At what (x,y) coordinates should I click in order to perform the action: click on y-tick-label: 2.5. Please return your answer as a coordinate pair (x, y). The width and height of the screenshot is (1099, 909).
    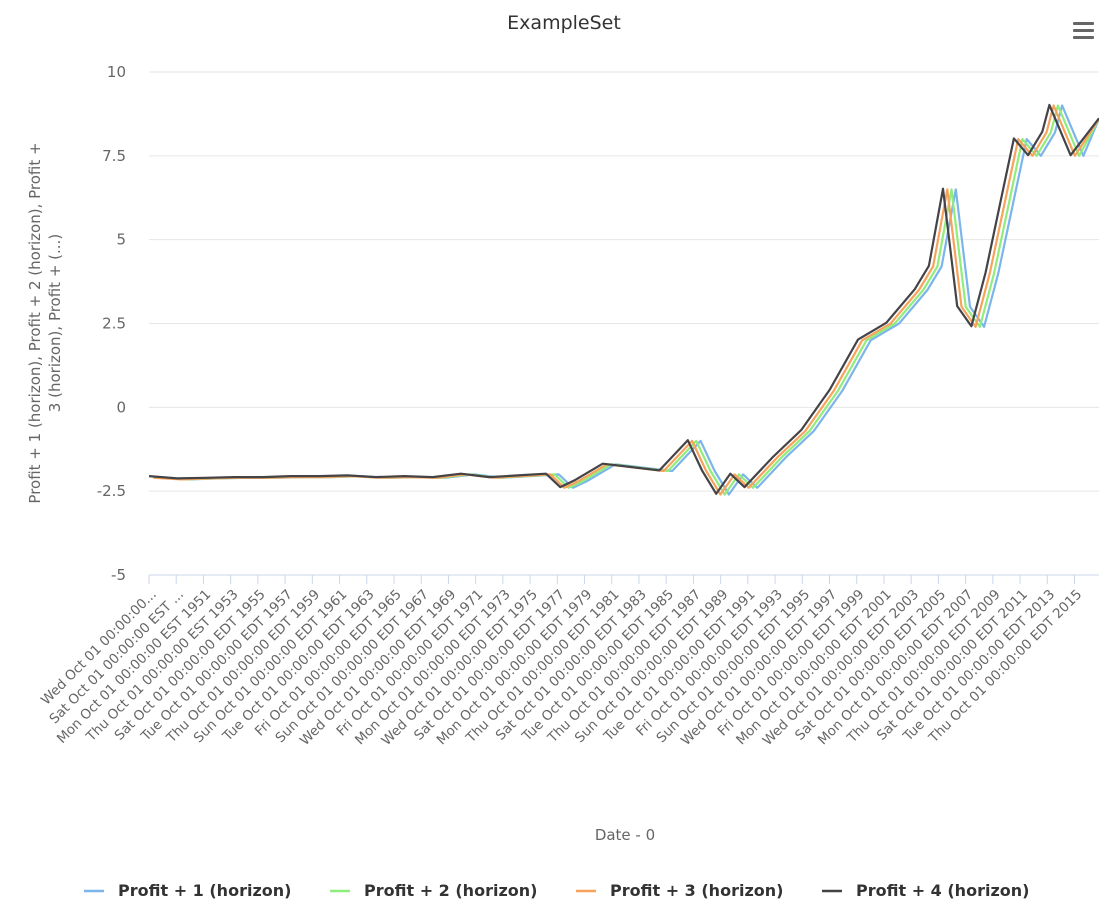
    Looking at the image, I should click on (114, 324).